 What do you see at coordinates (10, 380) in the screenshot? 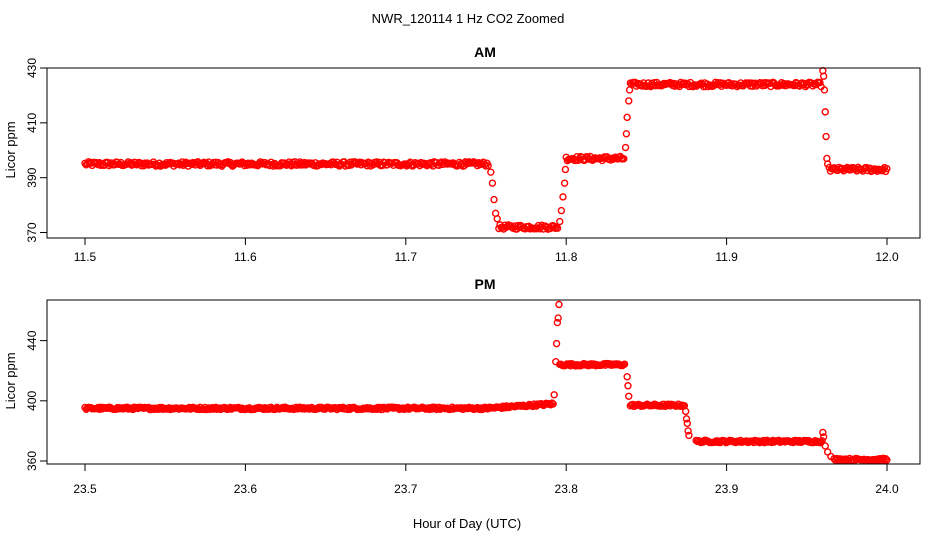
I see `pm-y-axis-label: Licor ppm` at bounding box center [10, 380].